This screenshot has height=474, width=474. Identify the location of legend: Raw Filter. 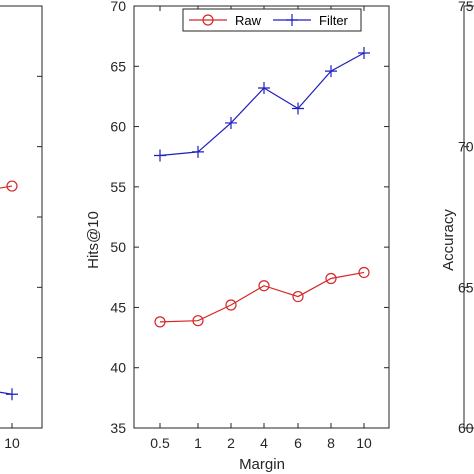
(272, 20).